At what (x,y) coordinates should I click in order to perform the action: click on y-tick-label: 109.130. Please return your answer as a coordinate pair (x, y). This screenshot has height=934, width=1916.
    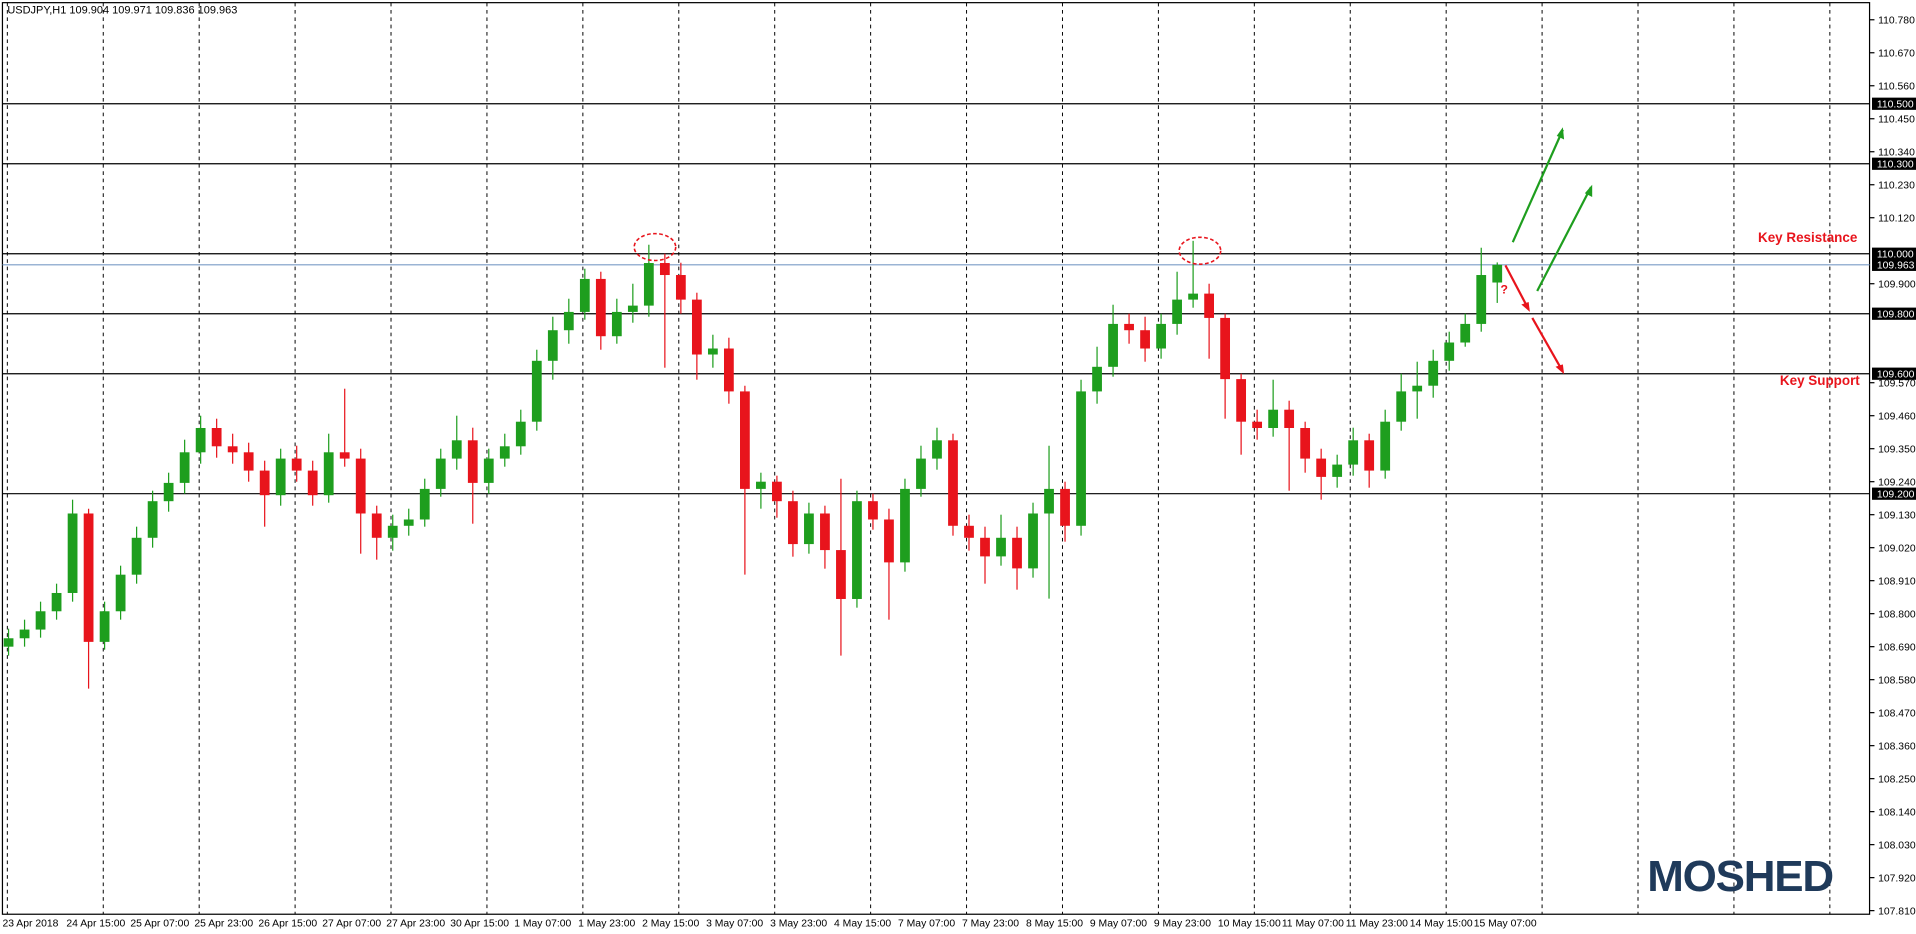
    Looking at the image, I should click on (1897, 515).